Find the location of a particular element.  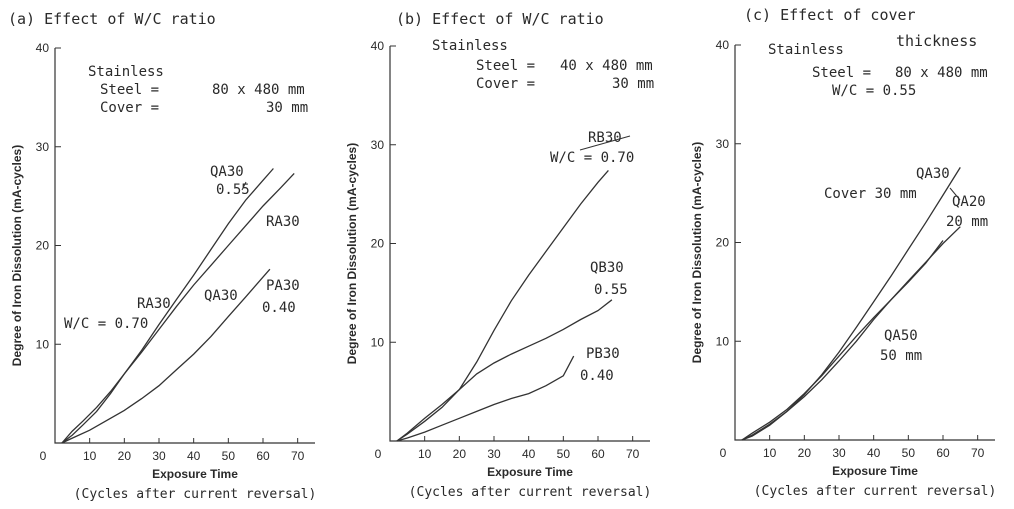

label-wc-070: W/C = 0.70 is located at coordinates (106, 324).